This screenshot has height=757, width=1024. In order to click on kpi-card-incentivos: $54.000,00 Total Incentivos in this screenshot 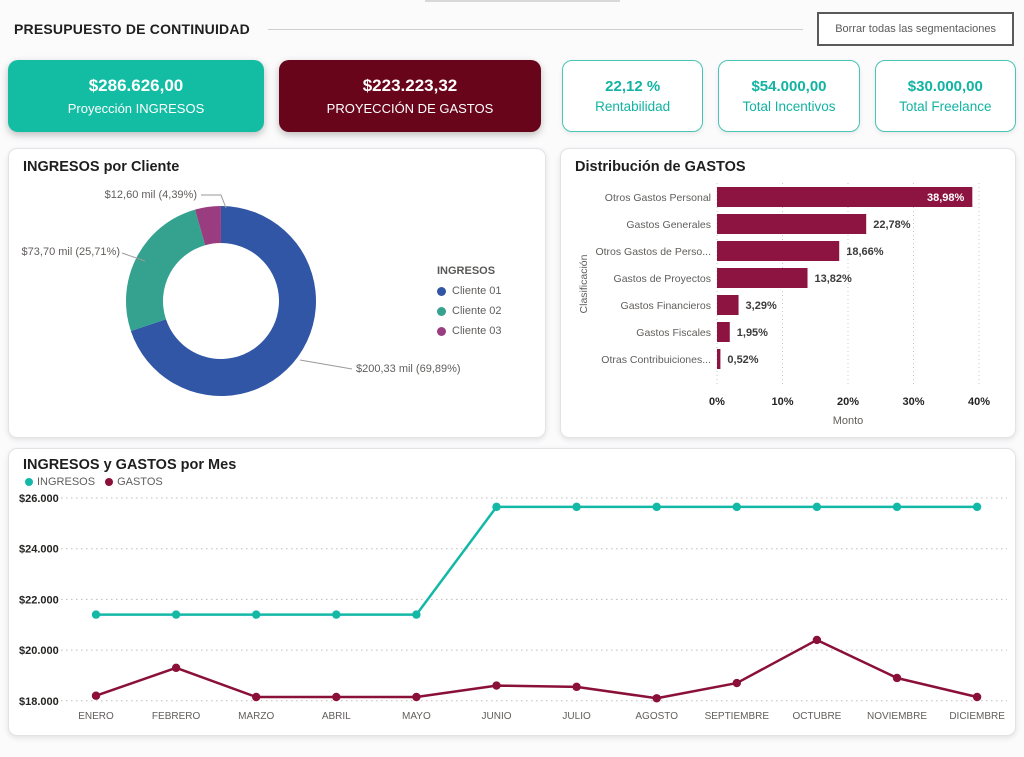, I will do `click(789, 96)`.